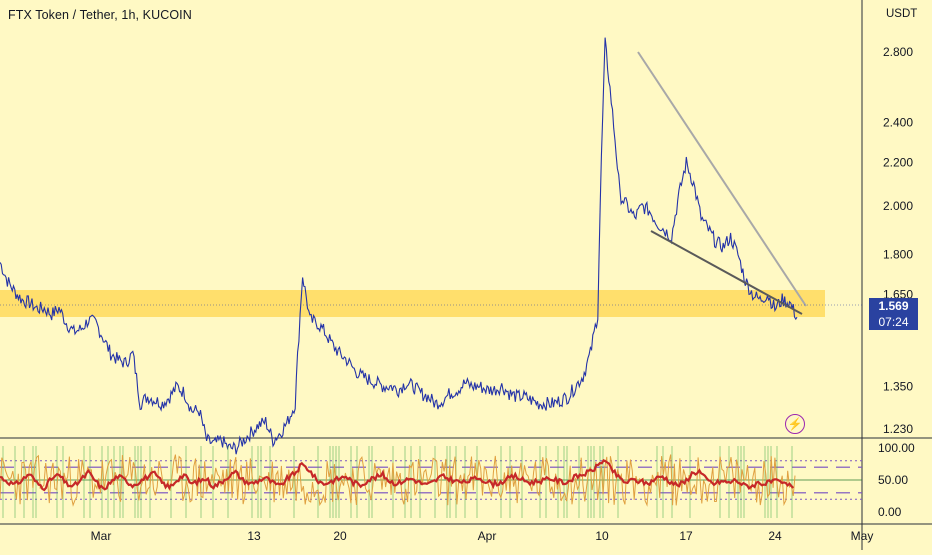 The width and height of the screenshot is (932, 555). I want to click on time-tick-label: May, so click(862, 536).